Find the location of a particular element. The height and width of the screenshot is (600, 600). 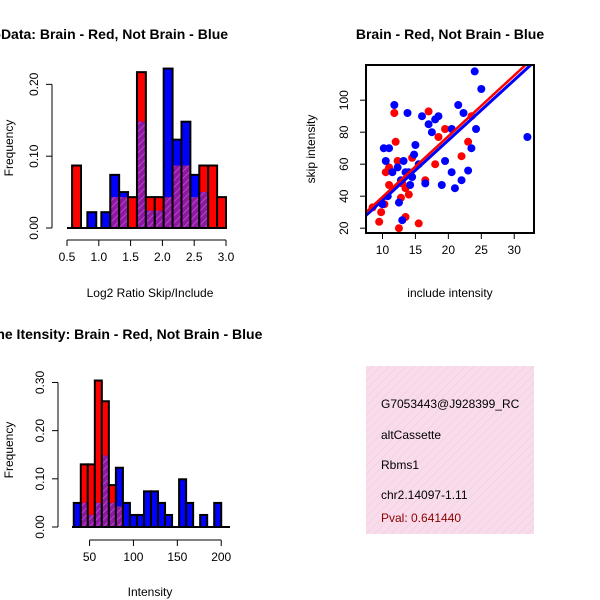

y-tick-label: 20 is located at coordinates (344, 228).